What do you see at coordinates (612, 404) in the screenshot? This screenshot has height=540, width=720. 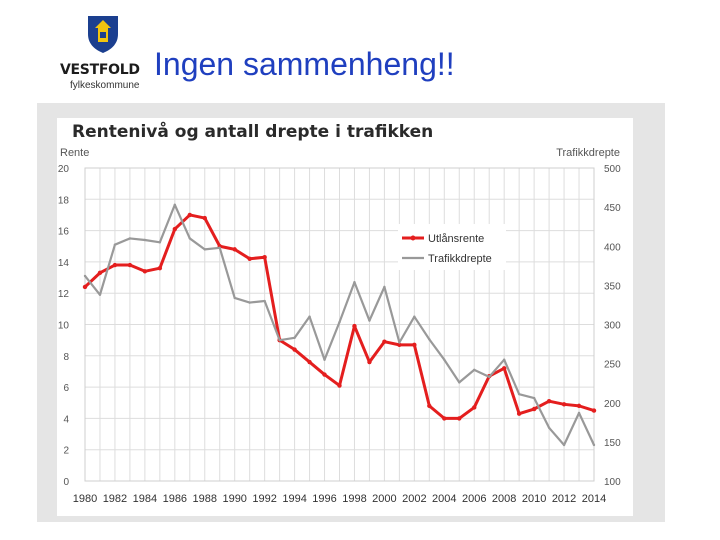 I see `y2-tick-label: 200` at bounding box center [612, 404].